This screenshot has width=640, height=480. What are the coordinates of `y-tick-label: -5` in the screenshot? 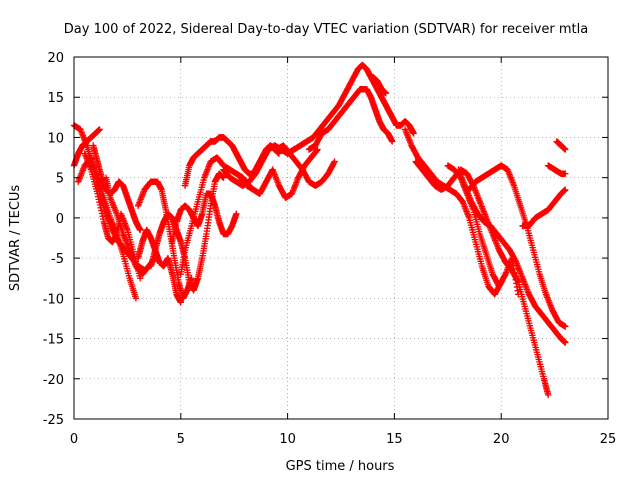 It's located at (57, 259).